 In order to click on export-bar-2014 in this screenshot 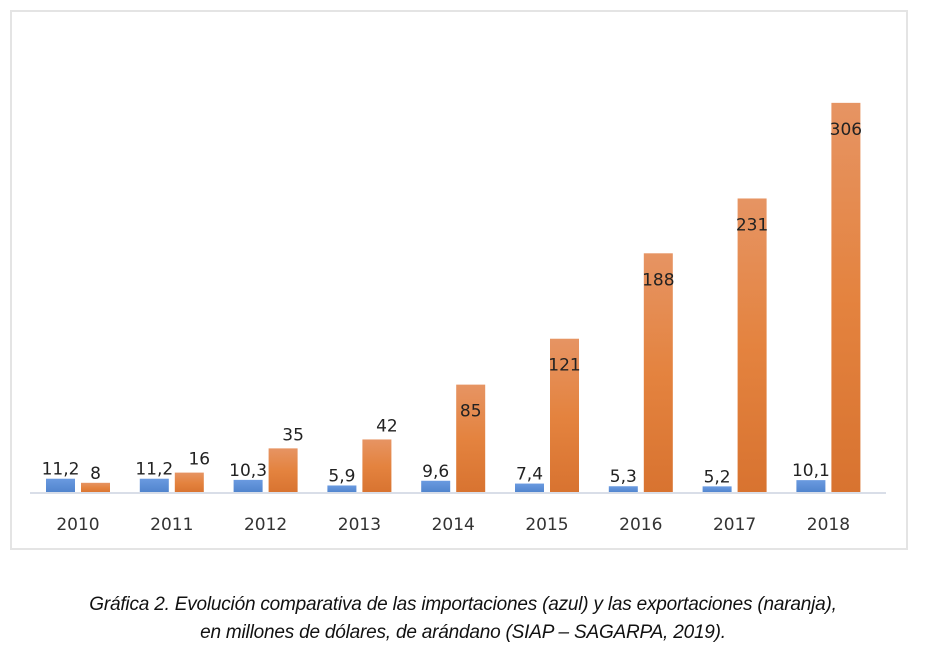, I will do `click(471, 438)`.